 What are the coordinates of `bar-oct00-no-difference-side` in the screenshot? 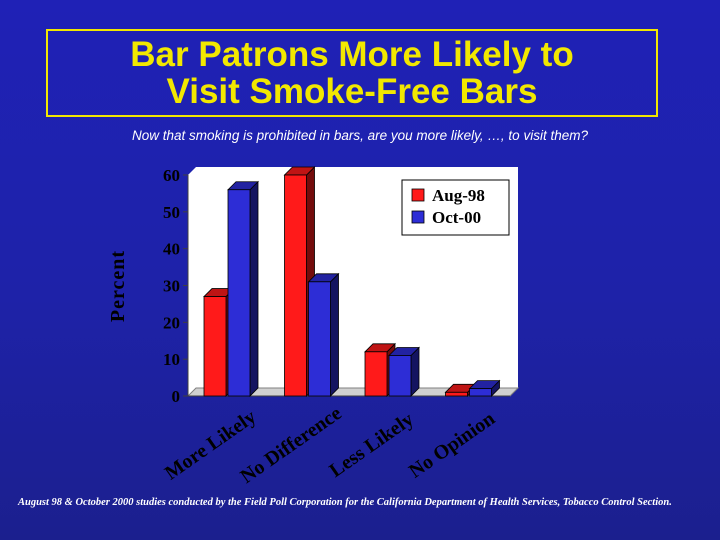 It's located at (334, 334).